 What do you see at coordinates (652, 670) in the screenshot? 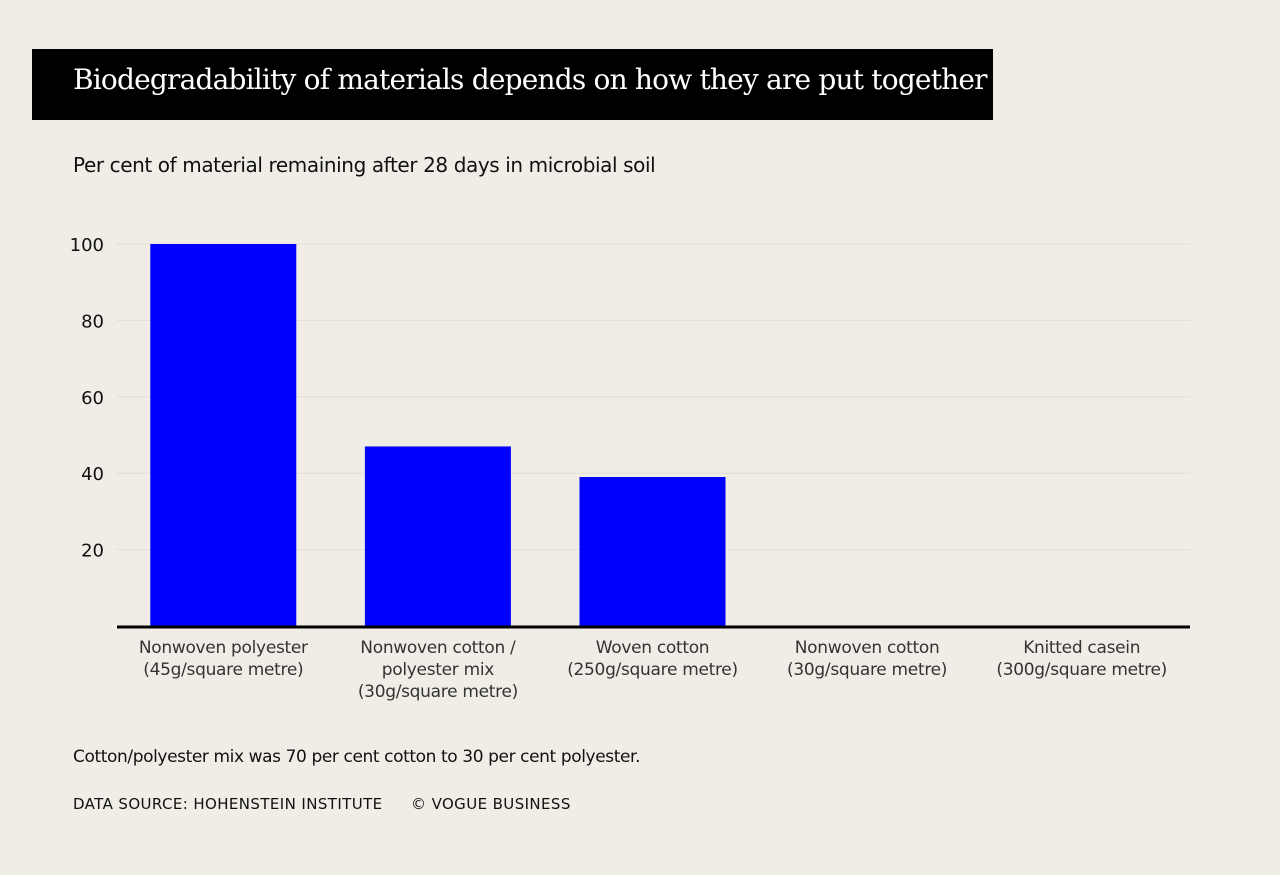
I see `x-tick-label: (250g/square metre)` at bounding box center [652, 670].